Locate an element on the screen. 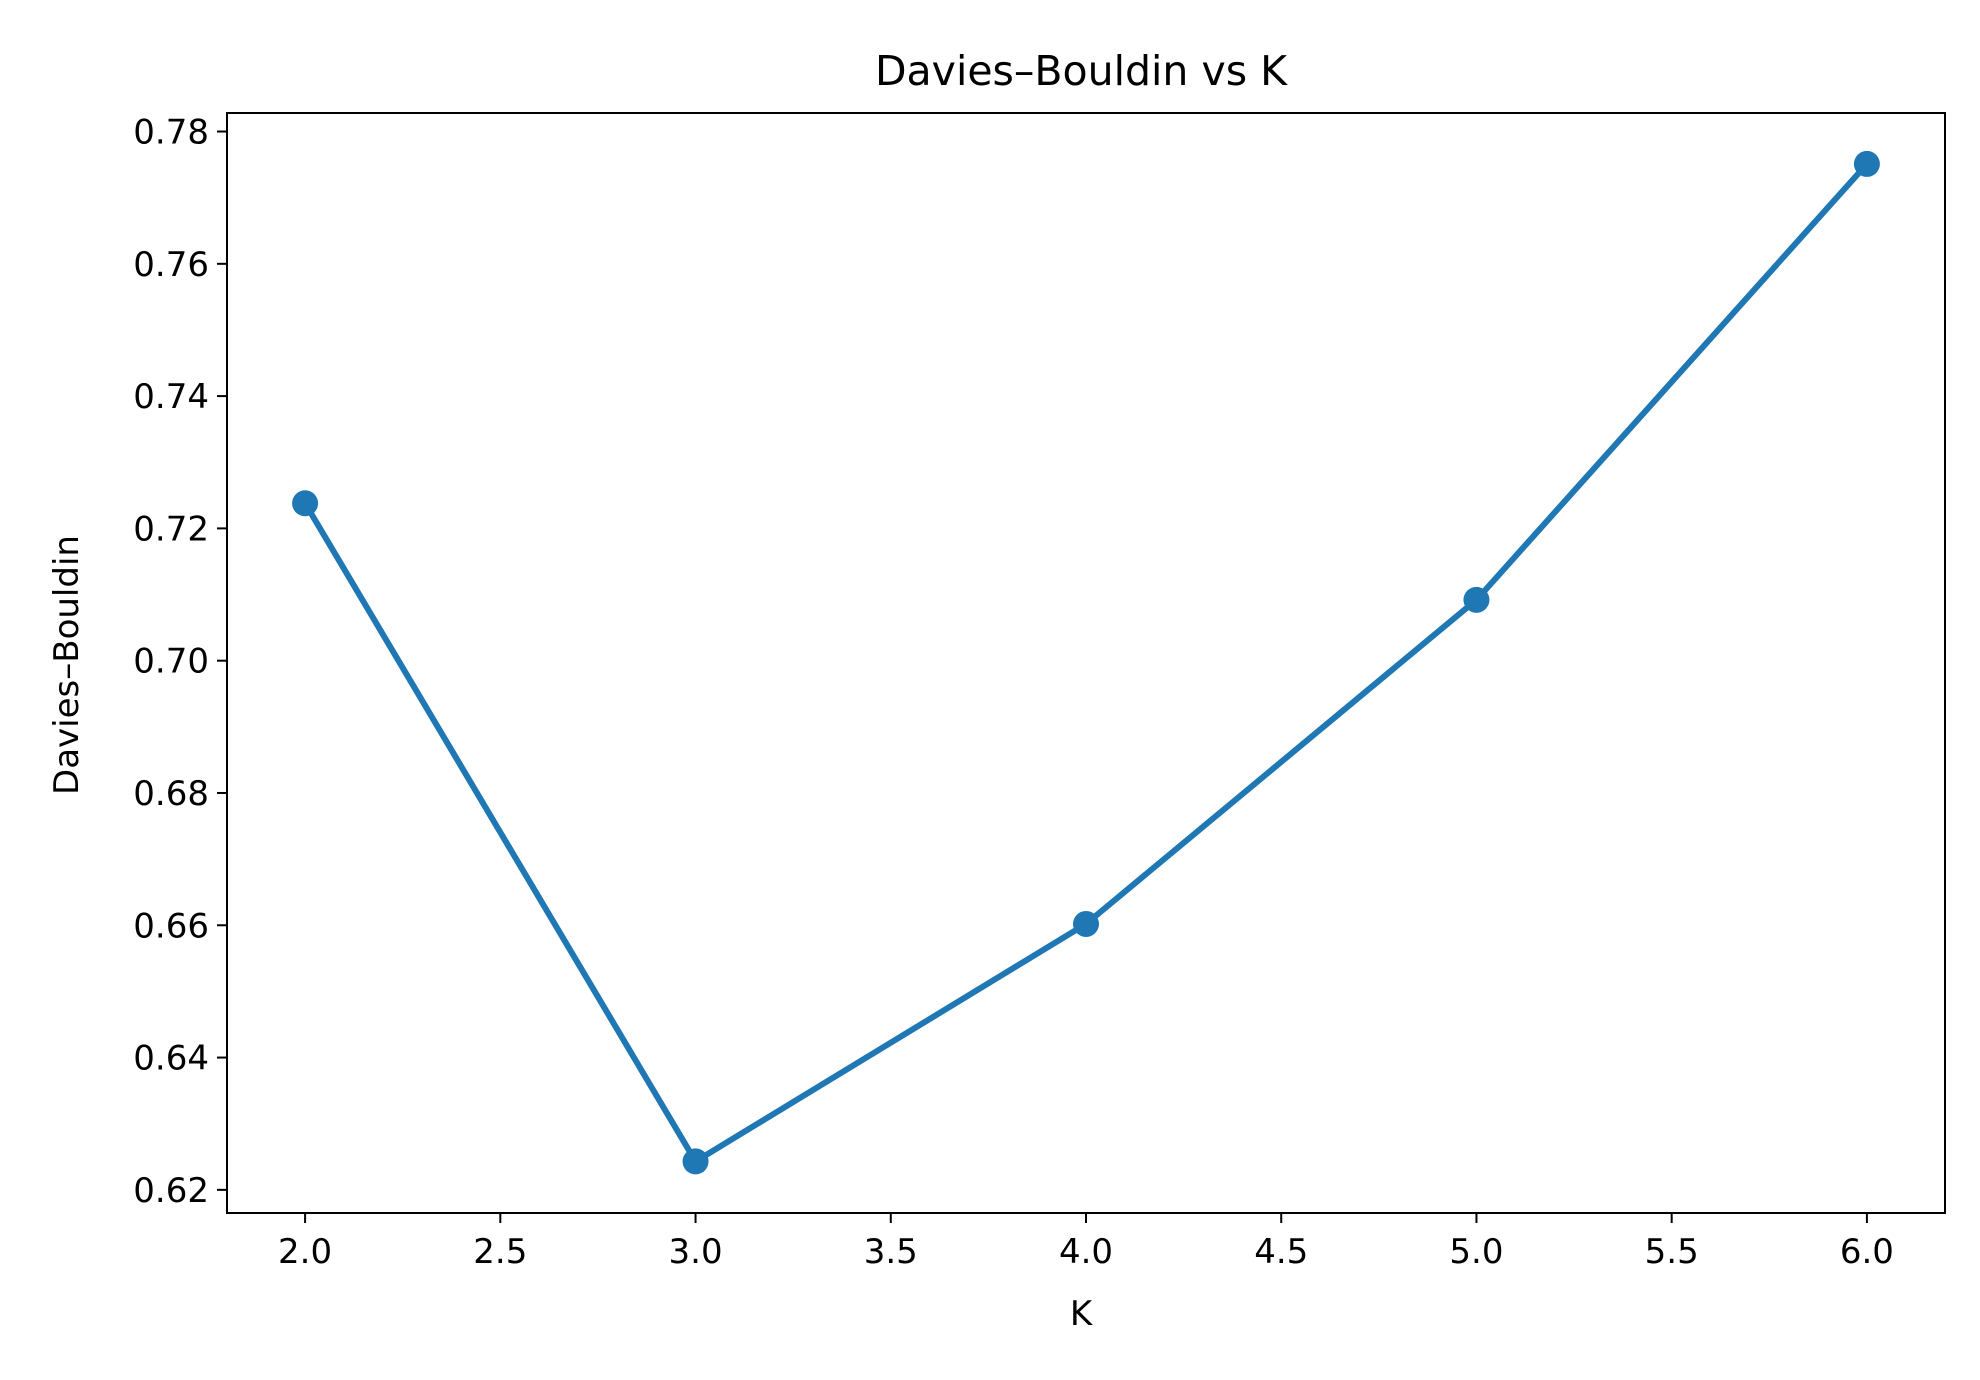 The width and height of the screenshot is (1980, 1380). x-tick-label: 2.5 is located at coordinates (500, 1252).